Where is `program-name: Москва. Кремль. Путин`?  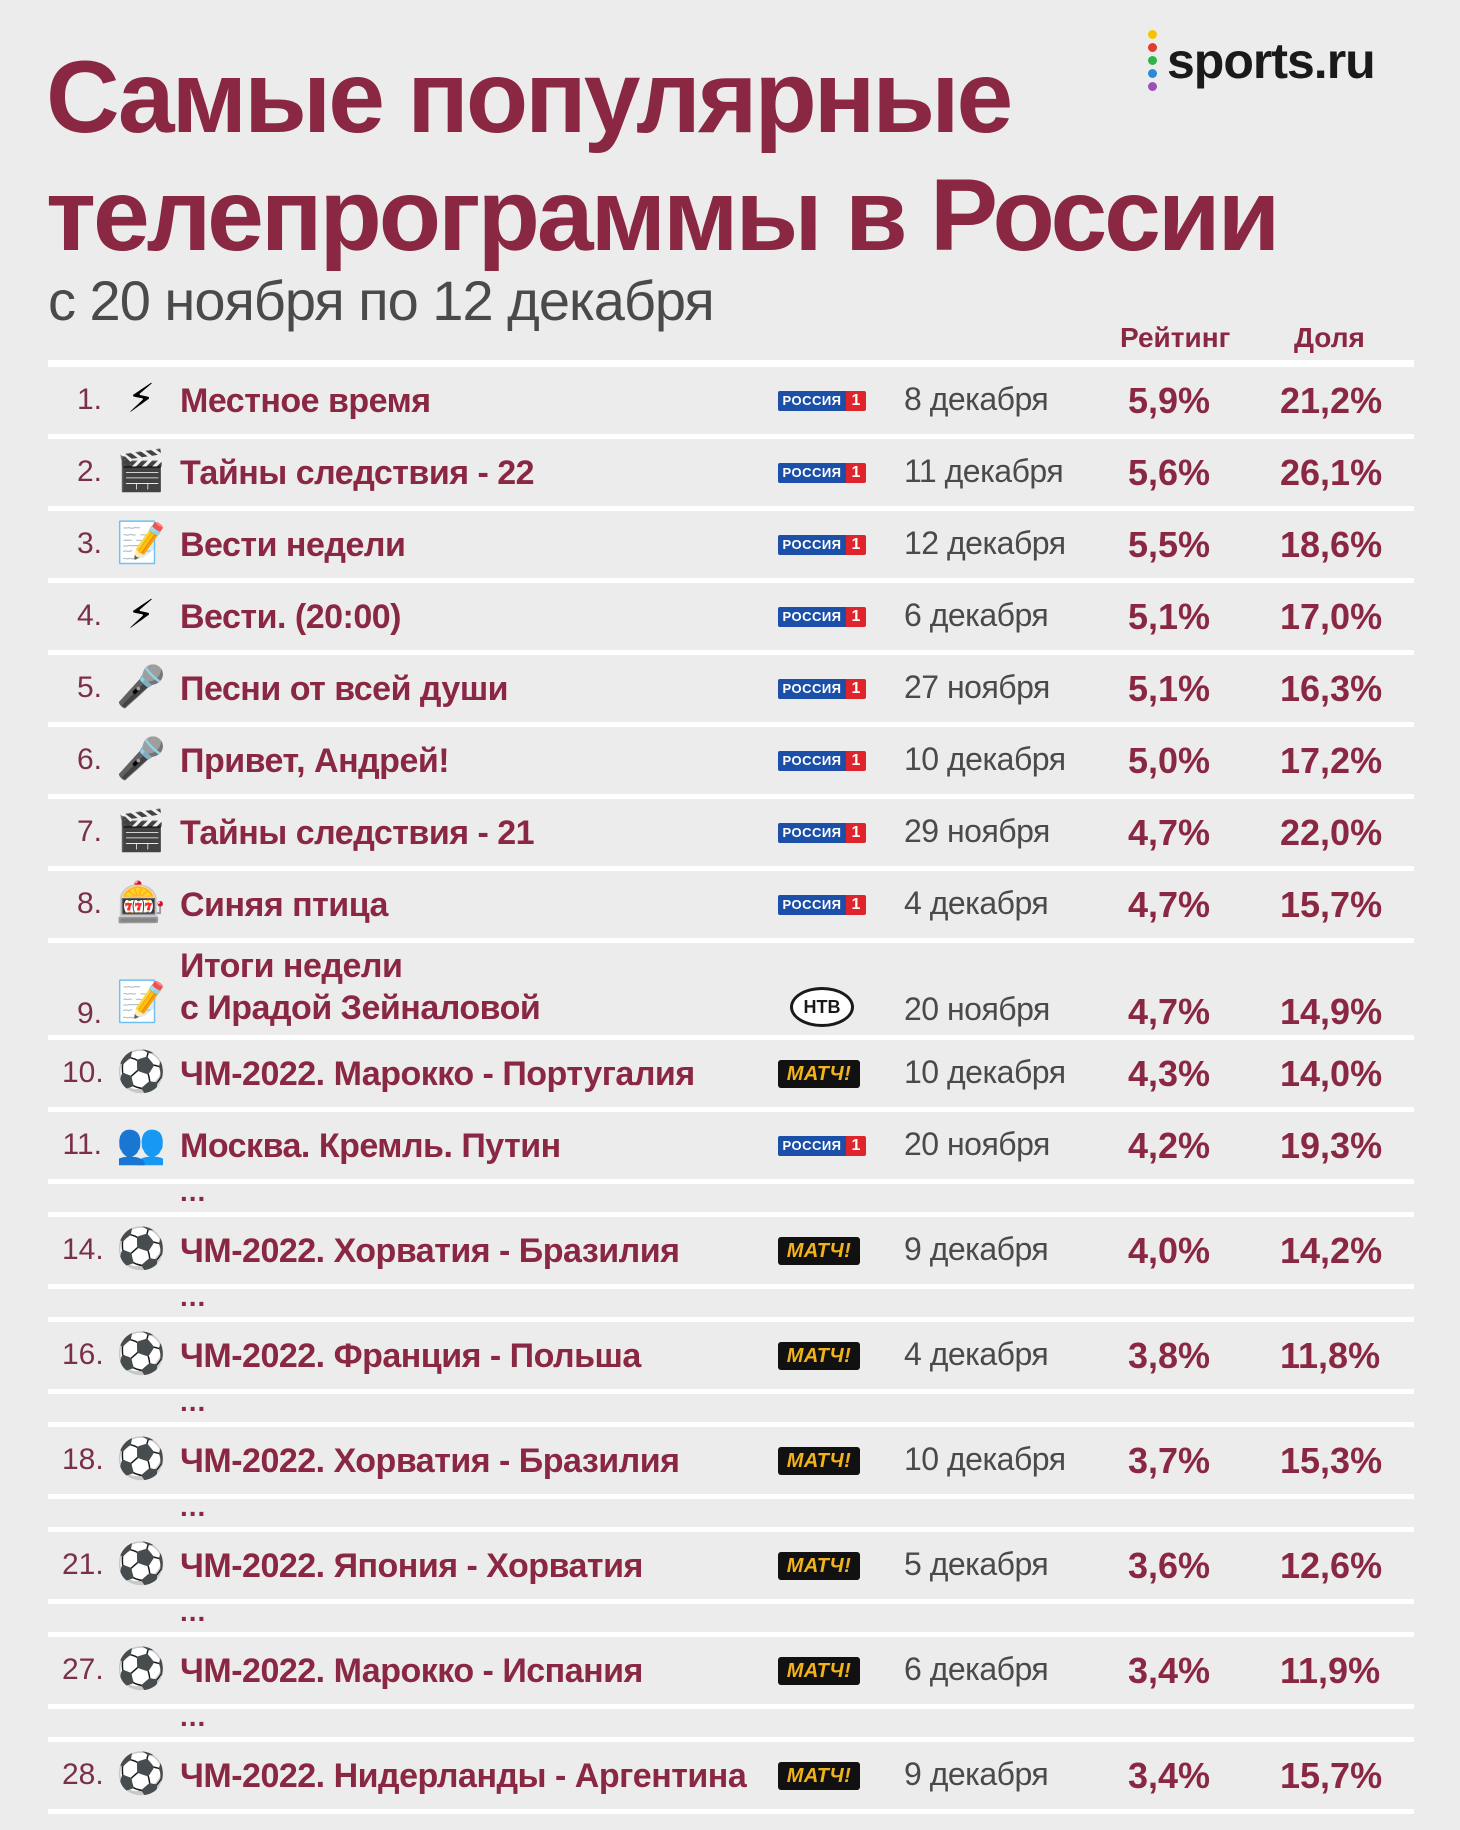
program-name: Москва. Кремль. Путин is located at coordinates (370, 1146).